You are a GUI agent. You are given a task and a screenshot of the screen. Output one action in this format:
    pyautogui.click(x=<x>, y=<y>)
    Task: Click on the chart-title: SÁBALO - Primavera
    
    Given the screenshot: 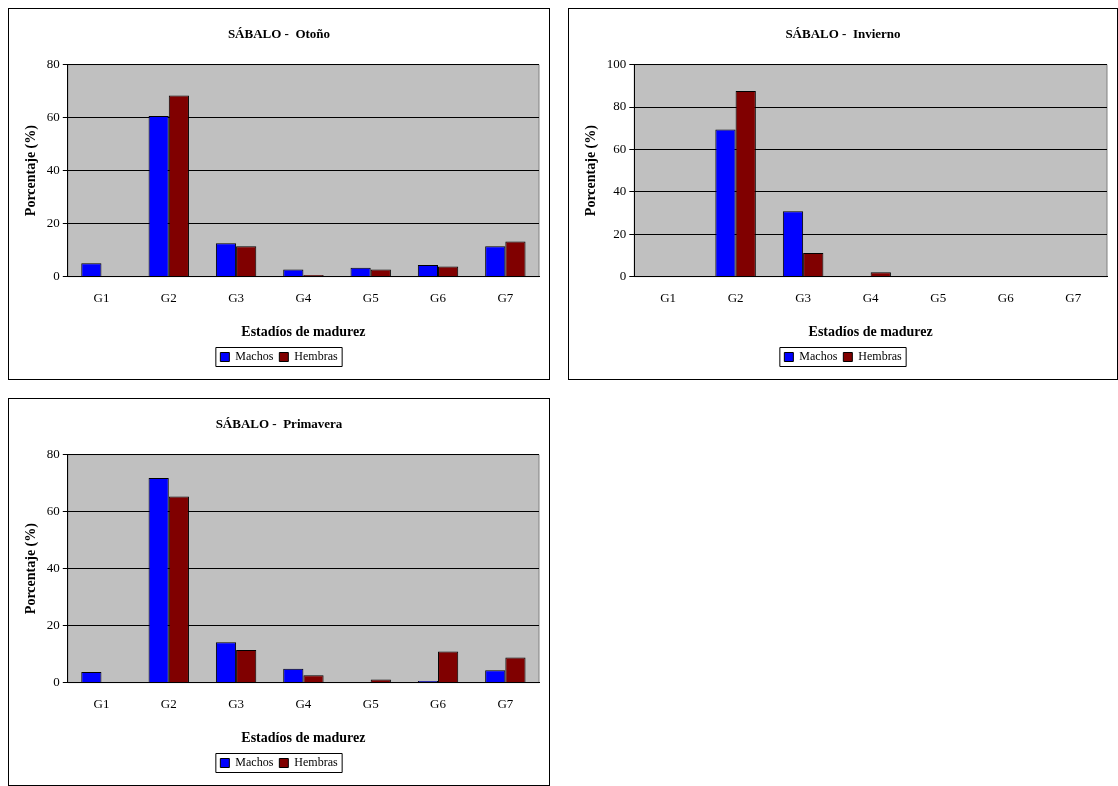 What is the action you would take?
    pyautogui.click(x=279, y=424)
    